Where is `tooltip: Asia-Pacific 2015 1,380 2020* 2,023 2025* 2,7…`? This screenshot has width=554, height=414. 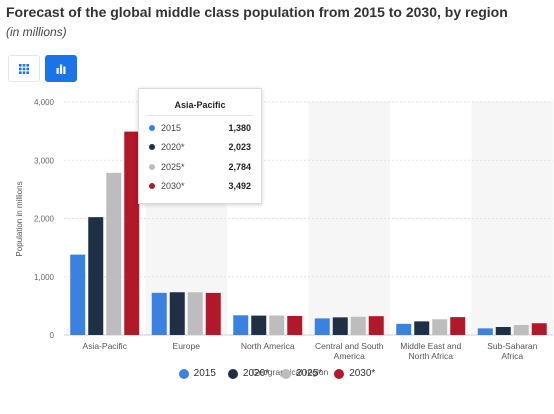 tooltip: Asia-Pacific 2015 1,380 2020* 2,023 2025* 2,7… is located at coordinates (200, 146).